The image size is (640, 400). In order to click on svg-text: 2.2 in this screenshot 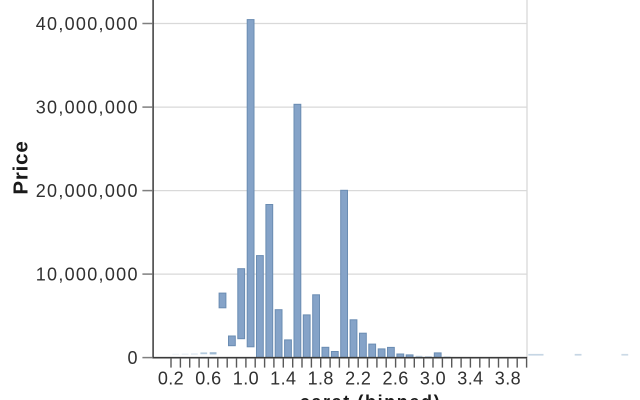, I will do `click(358, 379)`.